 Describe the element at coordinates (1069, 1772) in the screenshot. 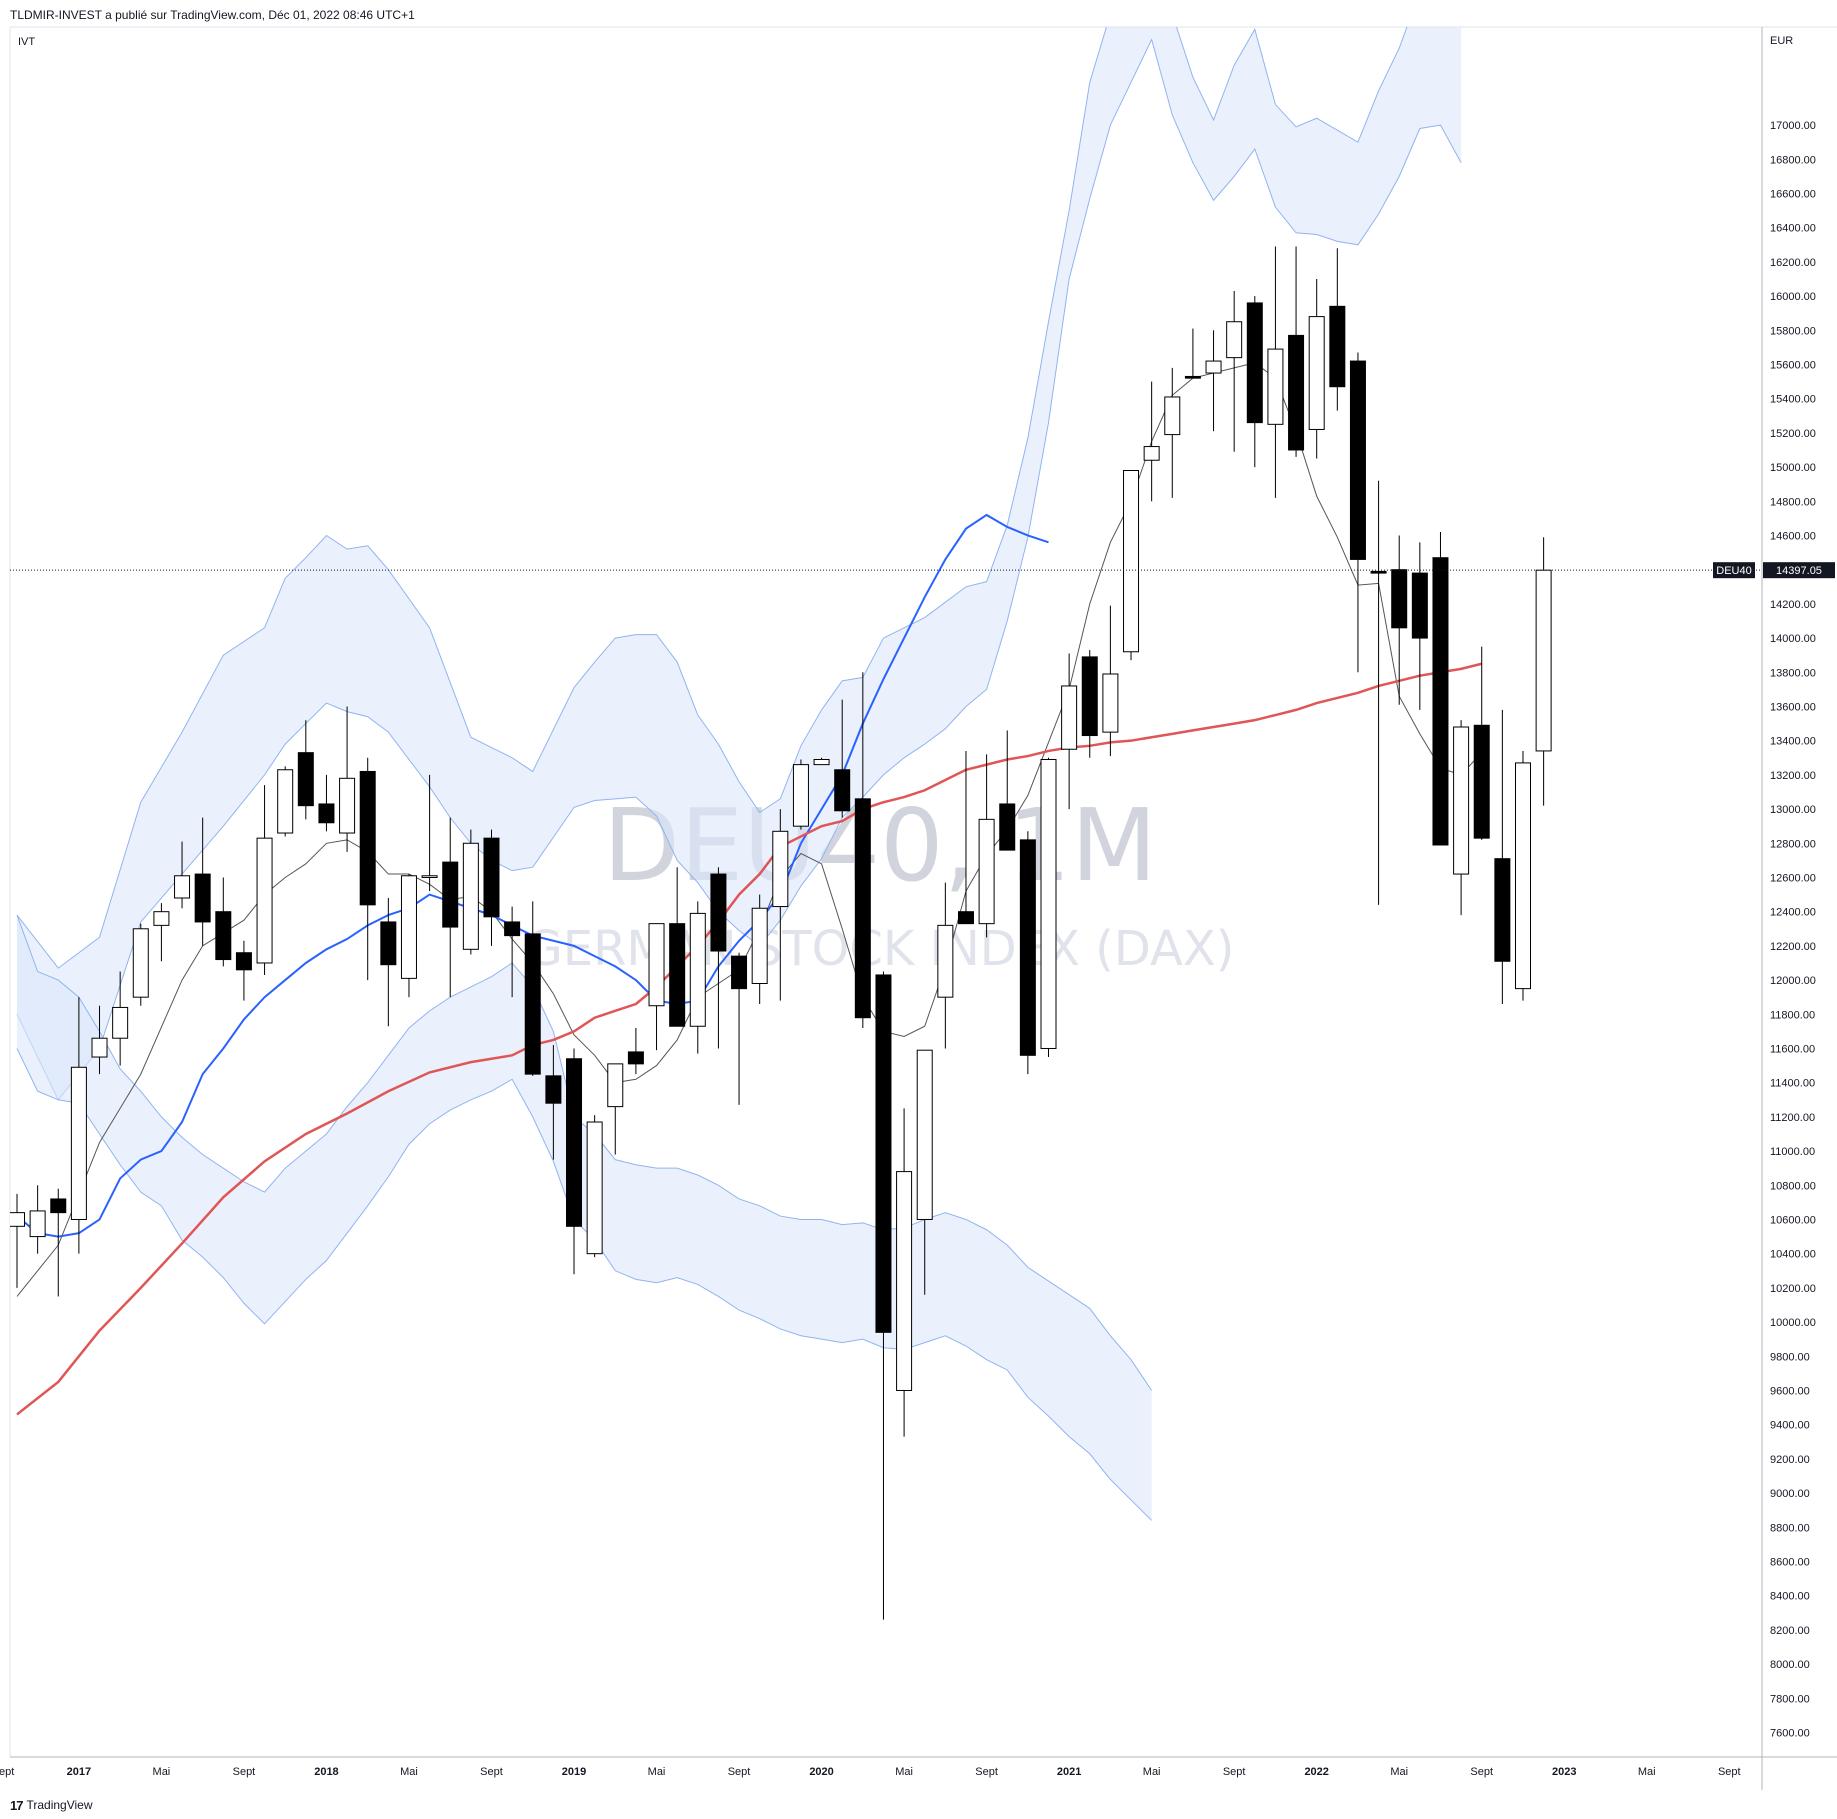

I see `time-tick-label: 2021` at that location.